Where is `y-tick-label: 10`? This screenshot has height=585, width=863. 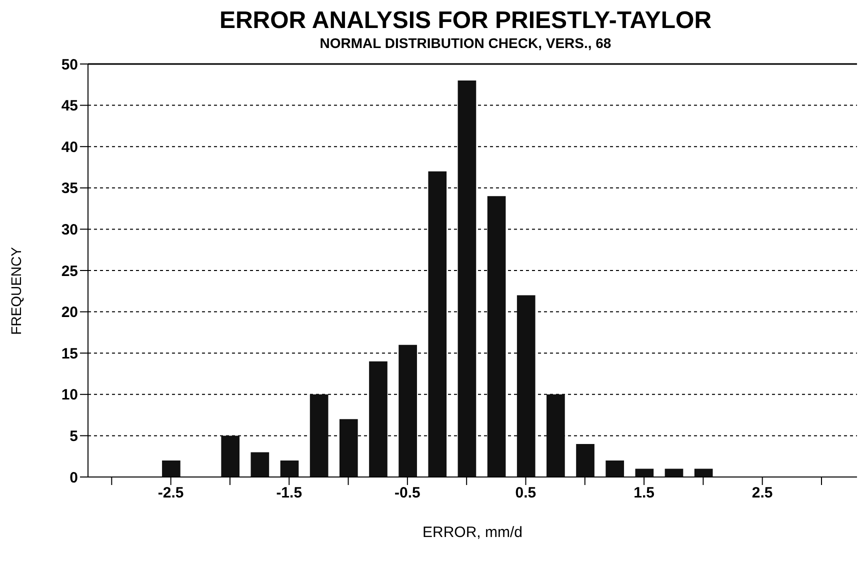
y-tick-label: 10 is located at coordinates (69, 395).